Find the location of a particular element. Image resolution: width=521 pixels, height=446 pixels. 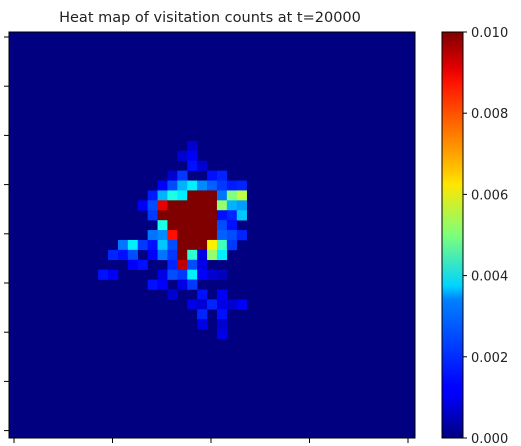

colorbar-ticks: 0.000 0.002 0.004 0.006 0.008 0.010 is located at coordinates (485, 236).